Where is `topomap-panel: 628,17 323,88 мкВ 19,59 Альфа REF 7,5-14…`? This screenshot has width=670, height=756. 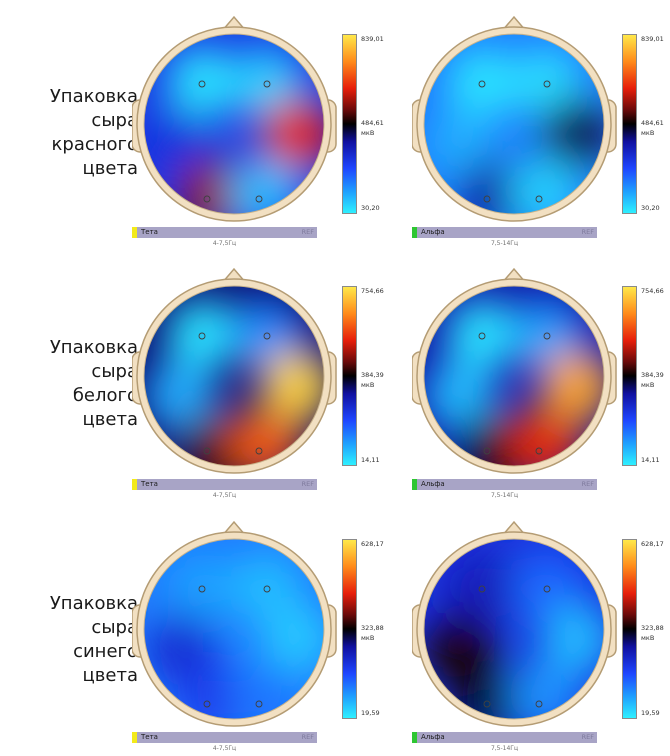
topomap-panel: 628,17 323,88 мкВ 19,59 Альфа REF 7,5-14… is located at coordinates (538, 636).